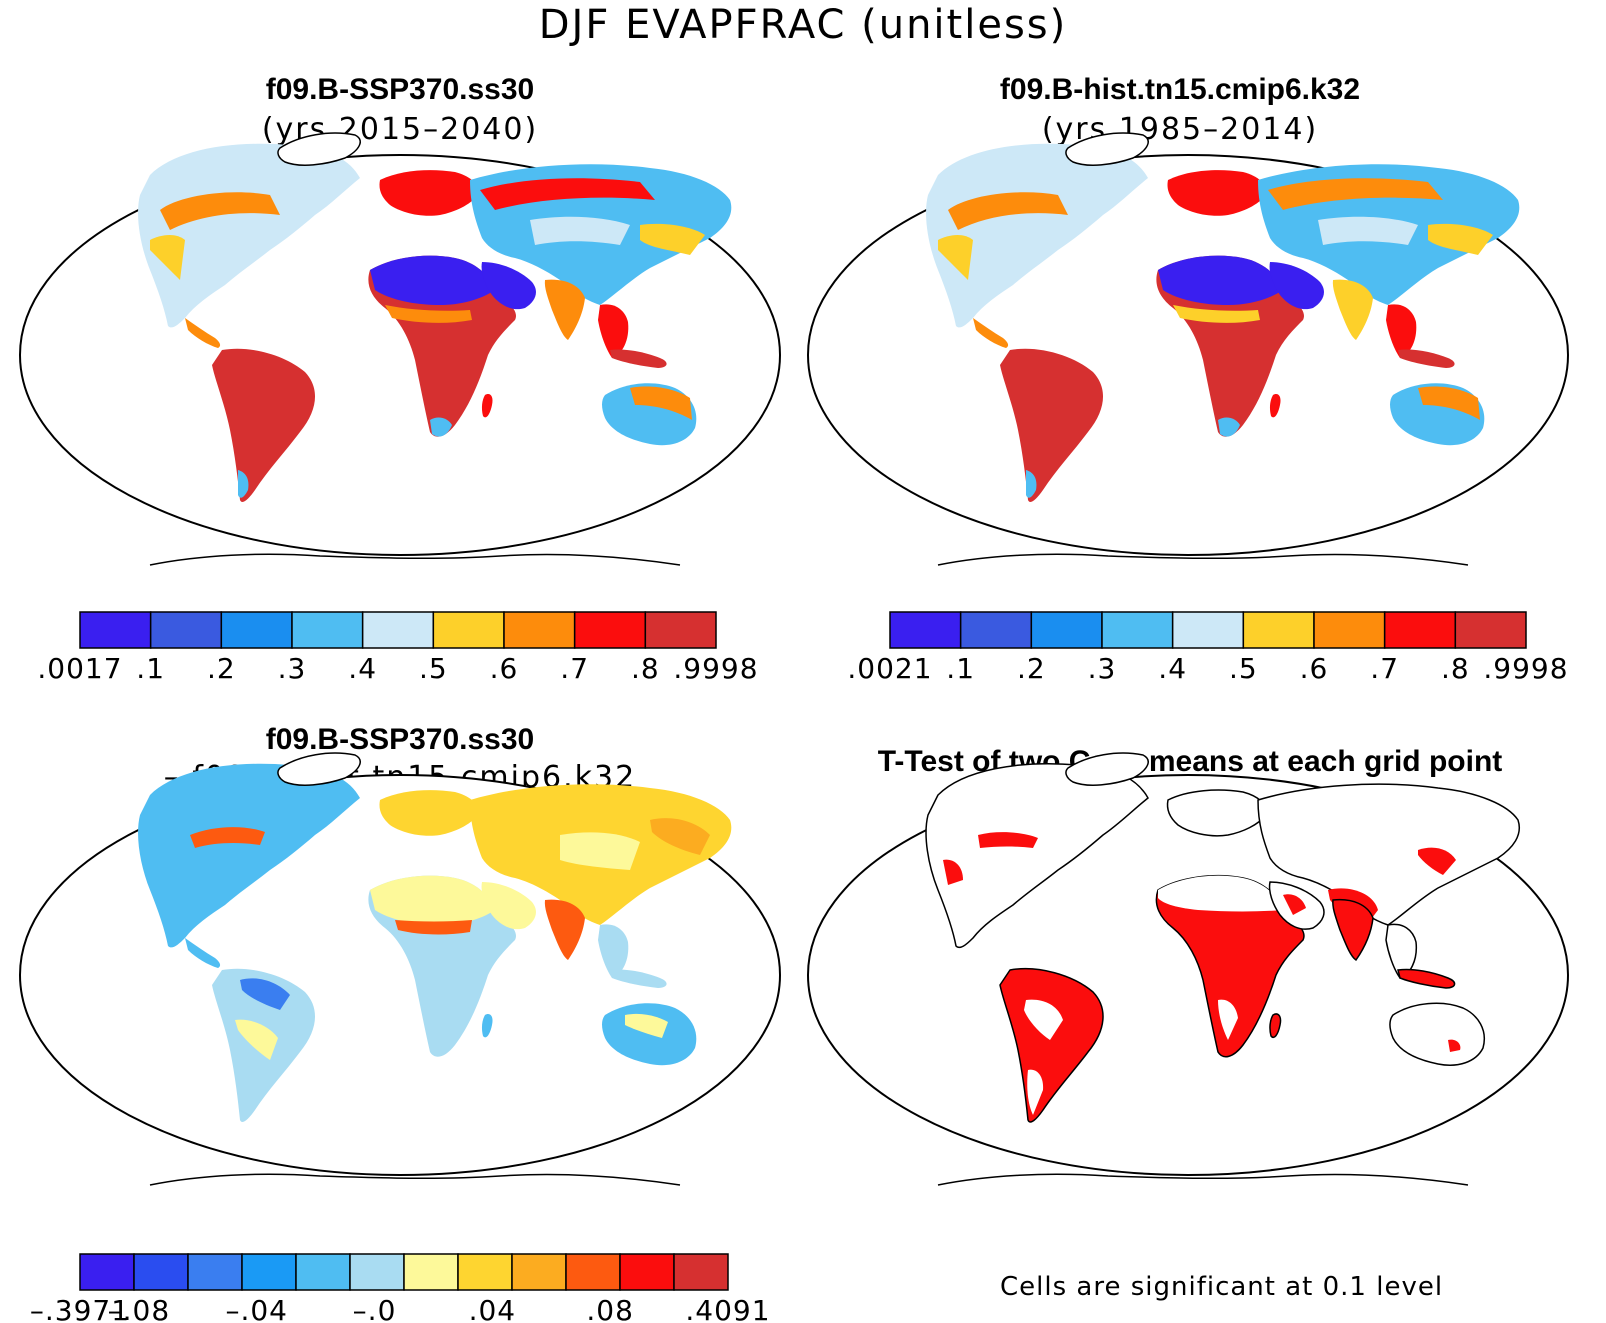 This screenshot has width=1606, height=1323. What do you see at coordinates (610, 1308) in the screenshot?
I see `colorbar-tick-label: .08` at bounding box center [610, 1308].